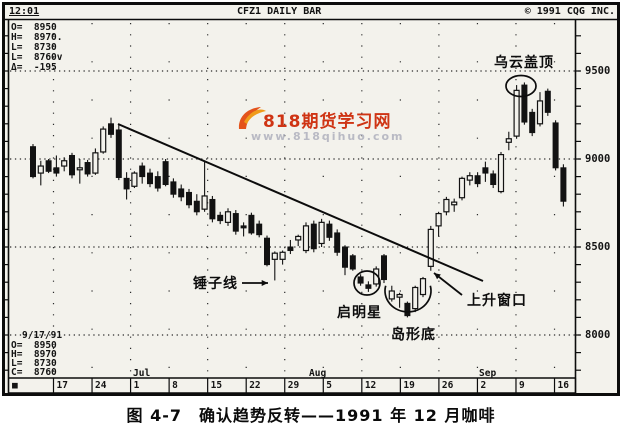  I want to click on chart-title: CFZ1 DAILY BAR, so click(279, 11).